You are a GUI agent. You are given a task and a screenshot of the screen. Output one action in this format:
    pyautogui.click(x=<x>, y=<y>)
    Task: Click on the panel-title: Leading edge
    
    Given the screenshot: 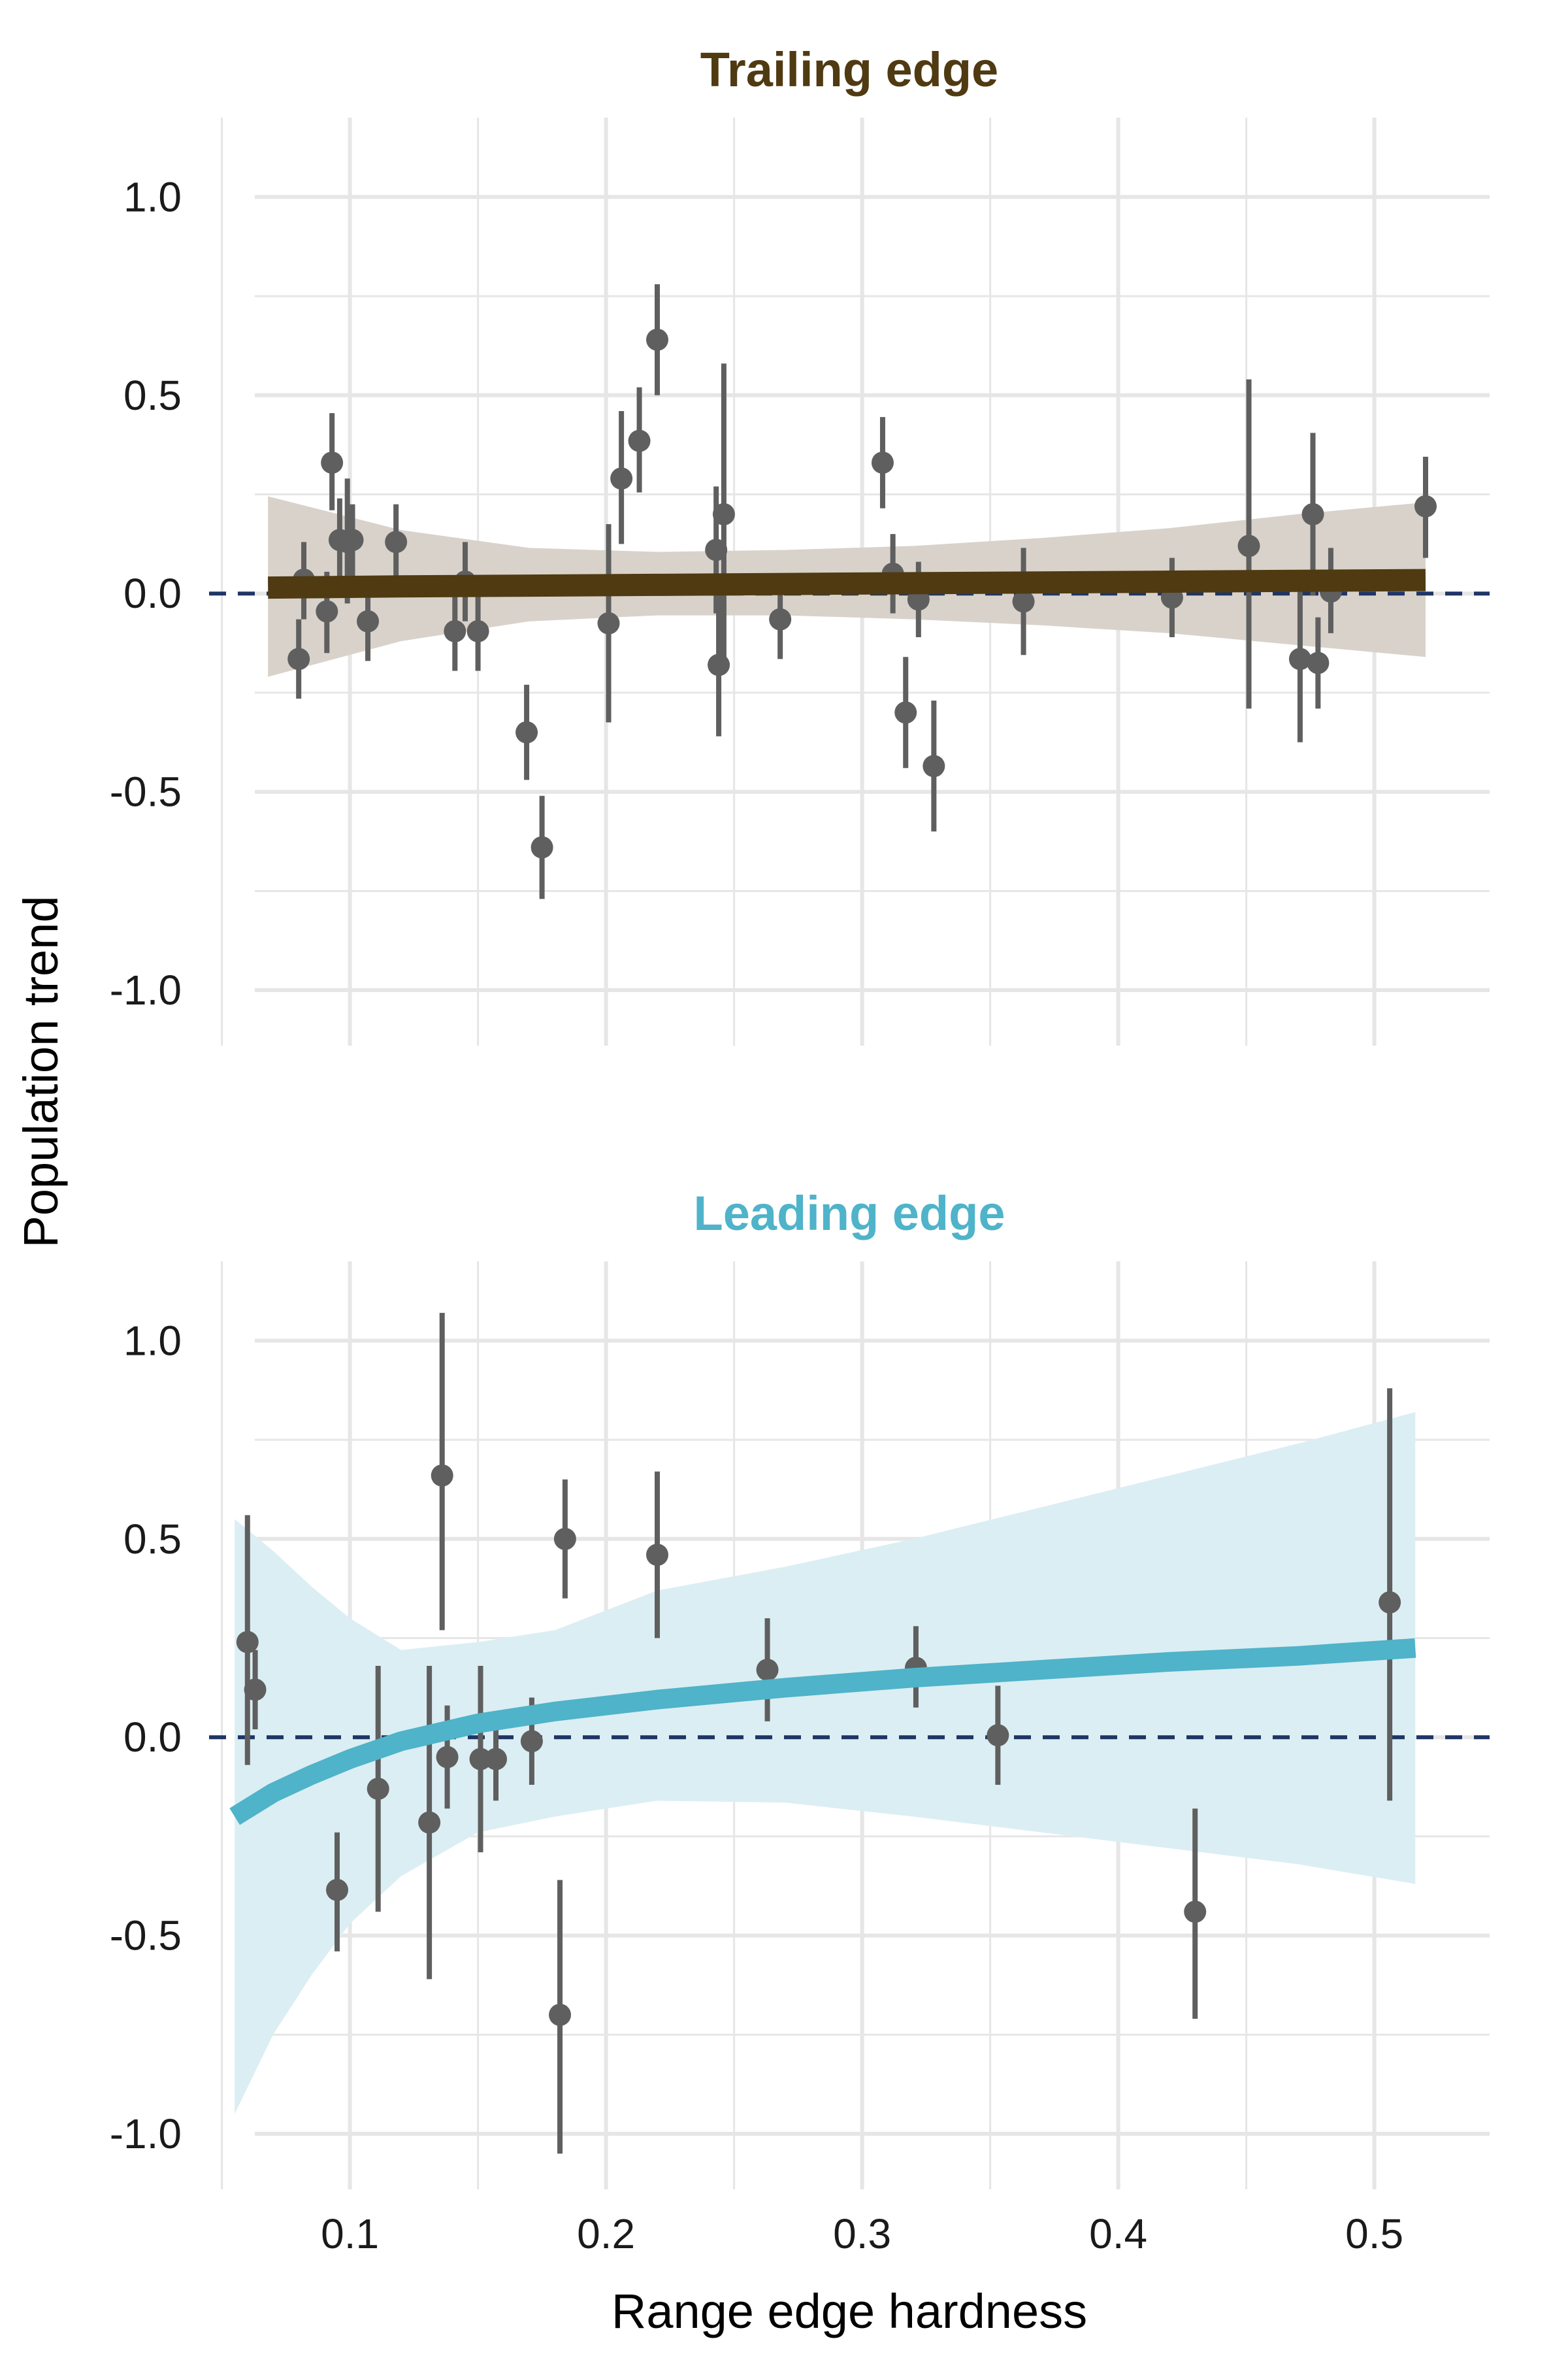 What is the action you would take?
    pyautogui.click(x=849, y=1213)
    